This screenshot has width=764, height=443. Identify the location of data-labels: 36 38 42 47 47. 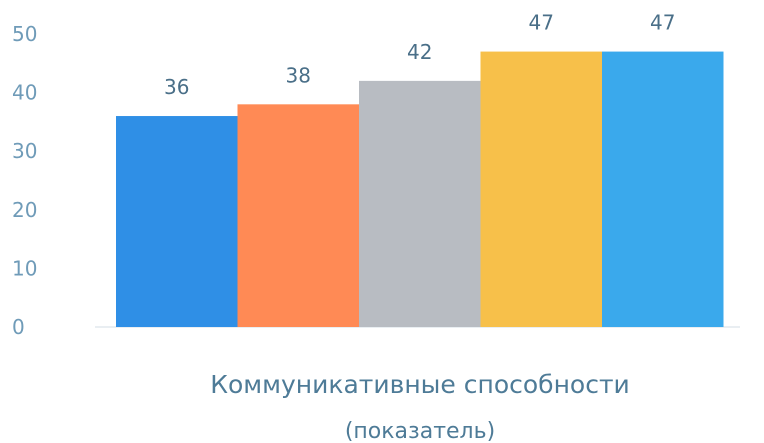
(419, 55).